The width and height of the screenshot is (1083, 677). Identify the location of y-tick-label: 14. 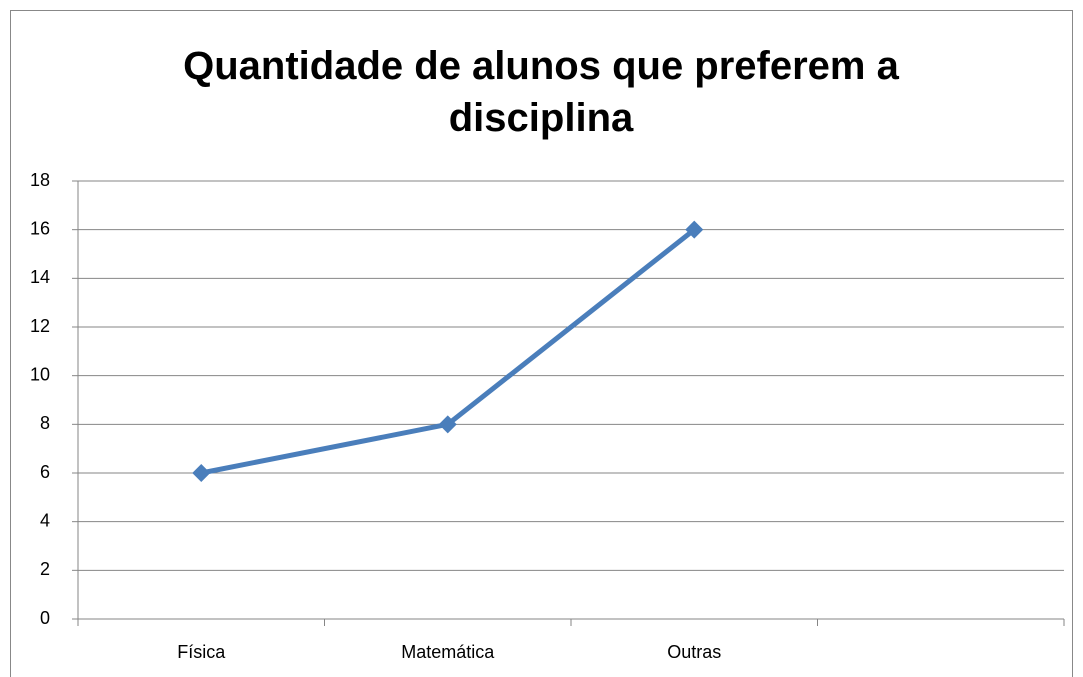
(40, 277).